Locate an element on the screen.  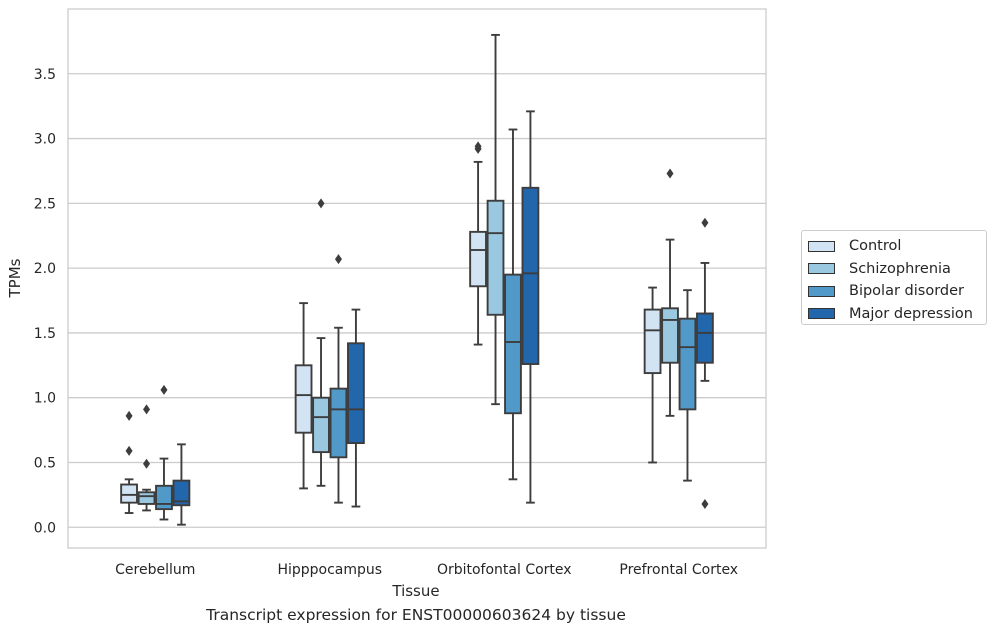
legend-item-schizophrenia: Schizophrenia is located at coordinates (897, 269).